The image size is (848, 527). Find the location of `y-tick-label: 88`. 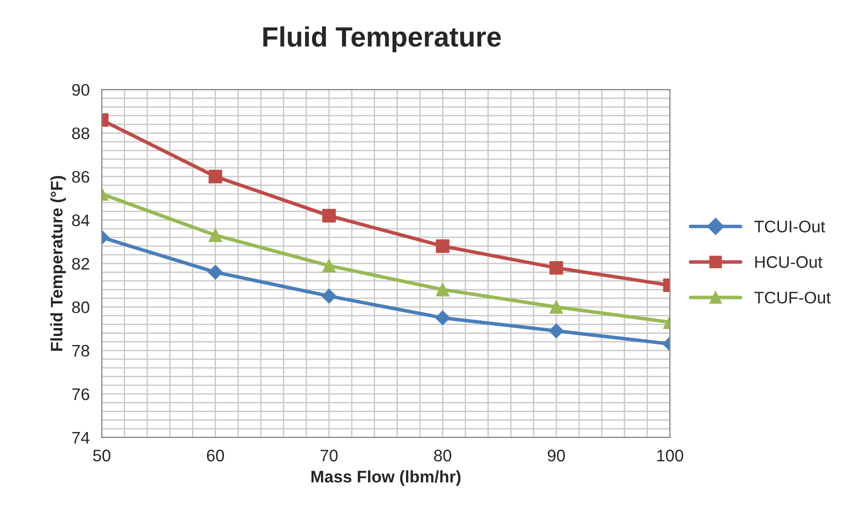

y-tick-label: 88 is located at coordinates (81, 133).